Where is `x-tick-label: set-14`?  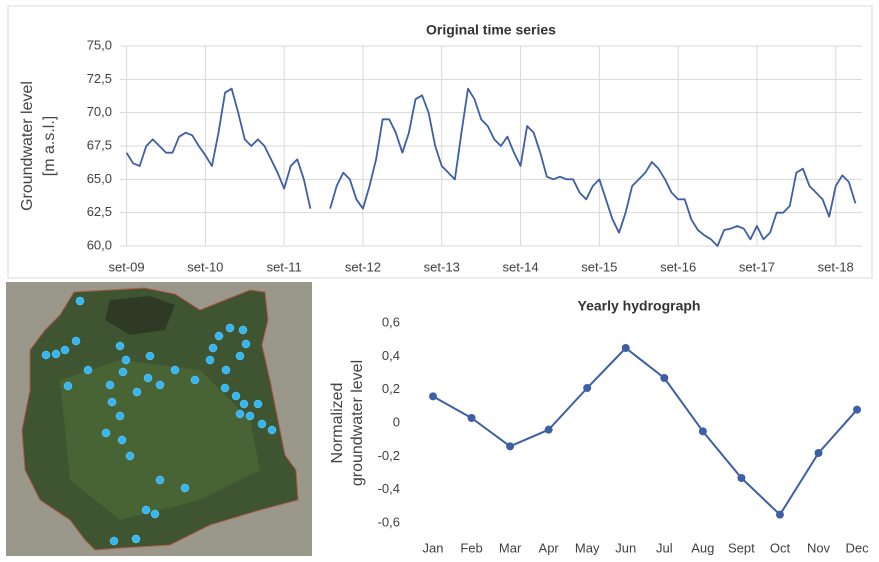 x-tick-label: set-14 is located at coordinates (520, 266).